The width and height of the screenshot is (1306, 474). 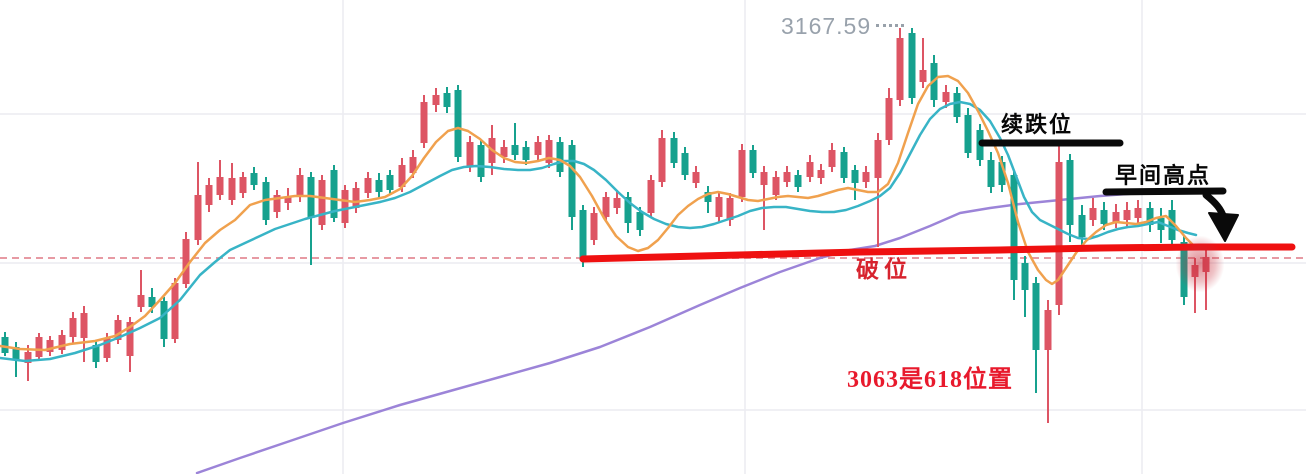 I want to click on high-price-label: 3167.59, so click(x=826, y=26).